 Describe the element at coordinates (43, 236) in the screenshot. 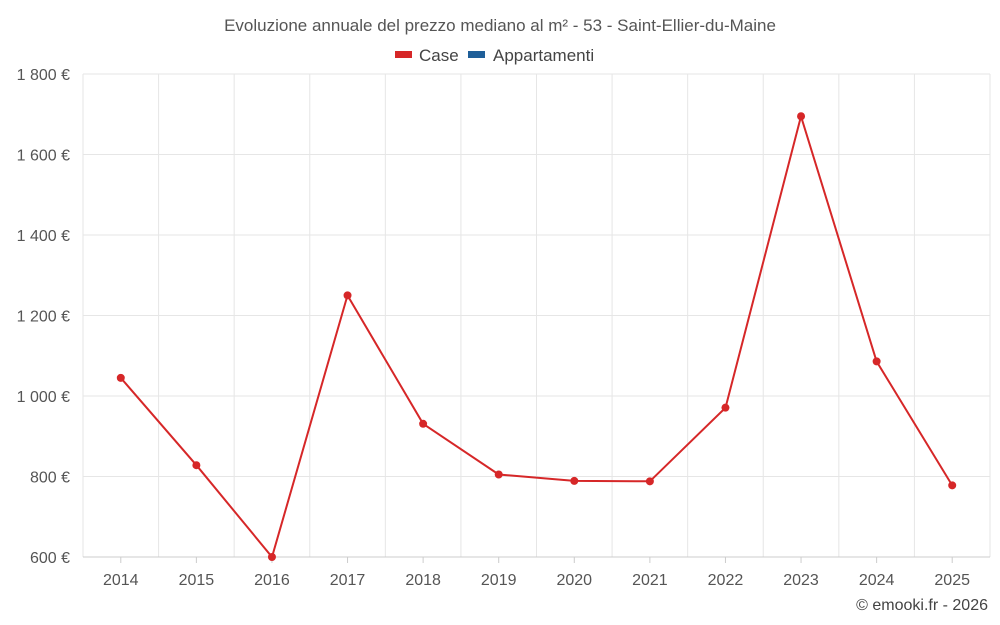

I see `y-tick-label: 1 400 €` at that location.